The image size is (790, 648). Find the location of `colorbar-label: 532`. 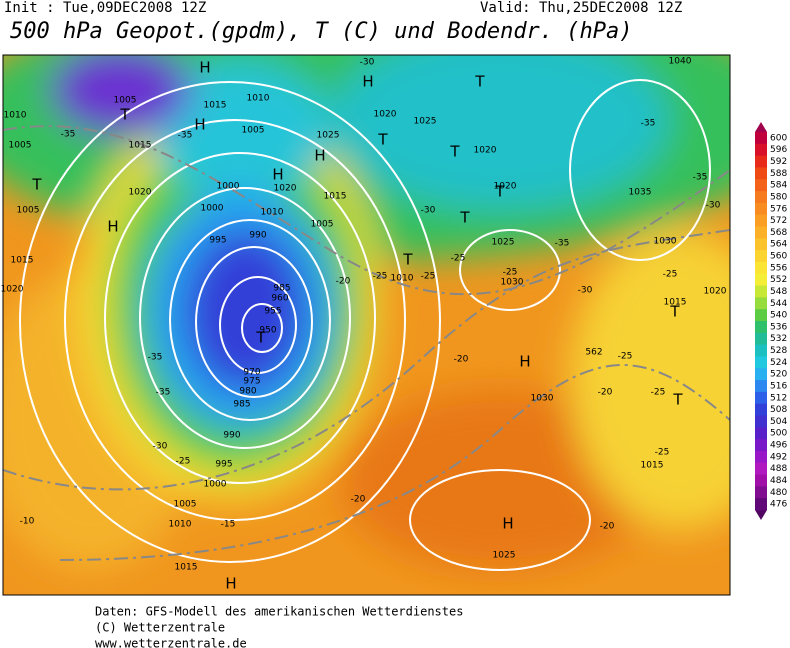

colorbar-label: 532 is located at coordinates (778, 339).